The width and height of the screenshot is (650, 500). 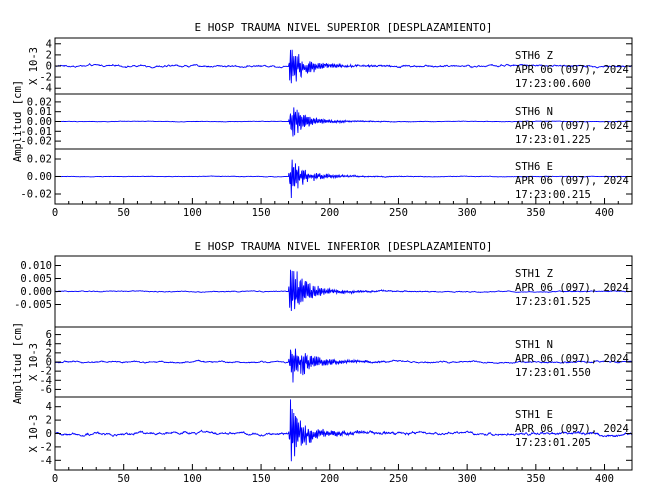 I want to click on time-label: 17:23:01.225, so click(x=553, y=140).